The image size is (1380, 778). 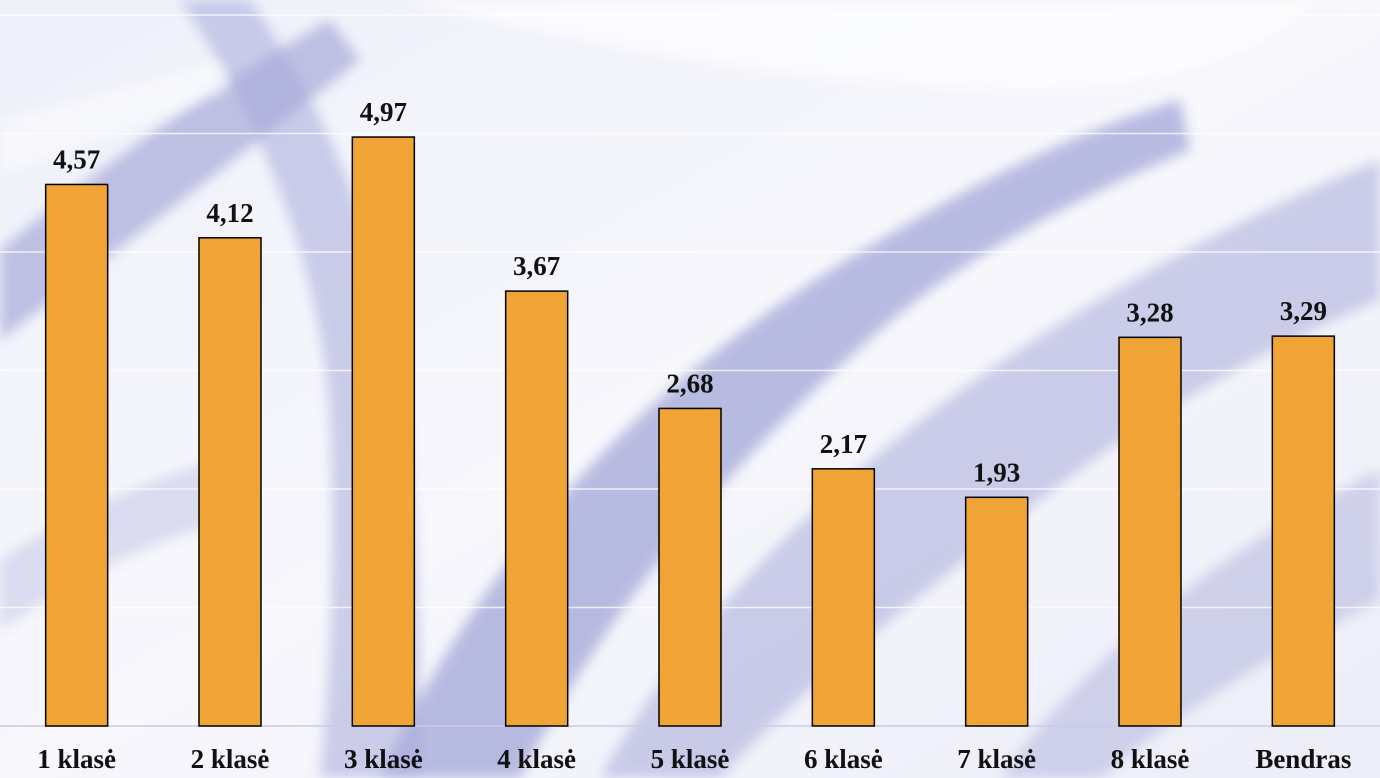 What do you see at coordinates (1303, 311) in the screenshot?
I see `data-label-9: 3,29` at bounding box center [1303, 311].